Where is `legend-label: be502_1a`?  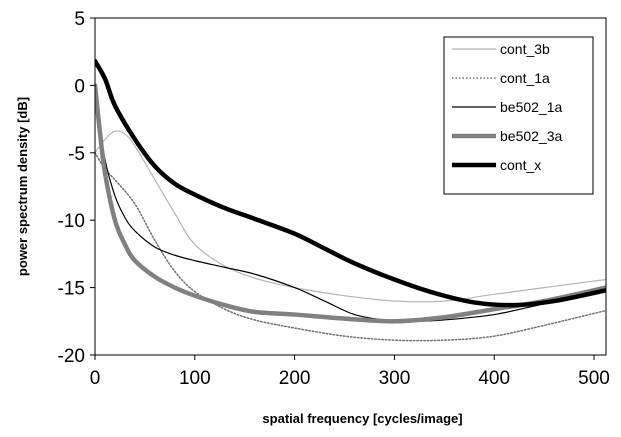
legend-label: be502_1a is located at coordinates (531, 107).